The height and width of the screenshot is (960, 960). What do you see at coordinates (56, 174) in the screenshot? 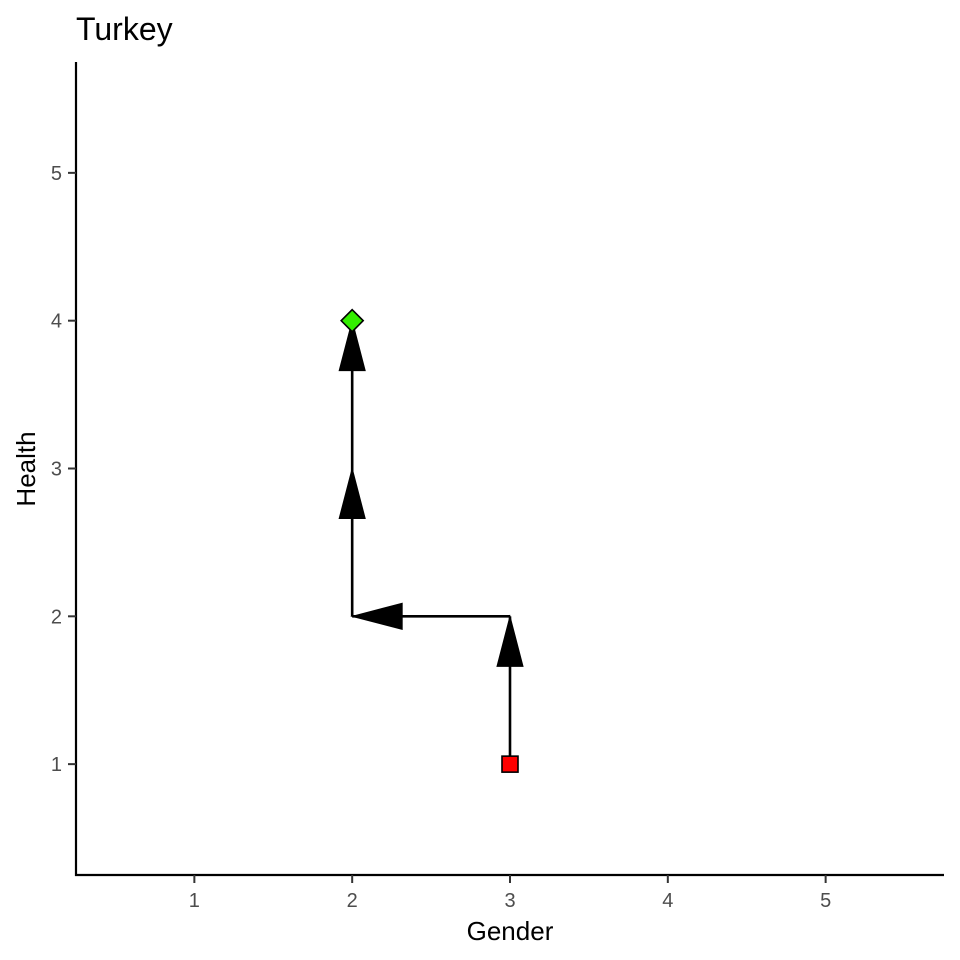
I see `y-tick-label: 5` at bounding box center [56, 174].